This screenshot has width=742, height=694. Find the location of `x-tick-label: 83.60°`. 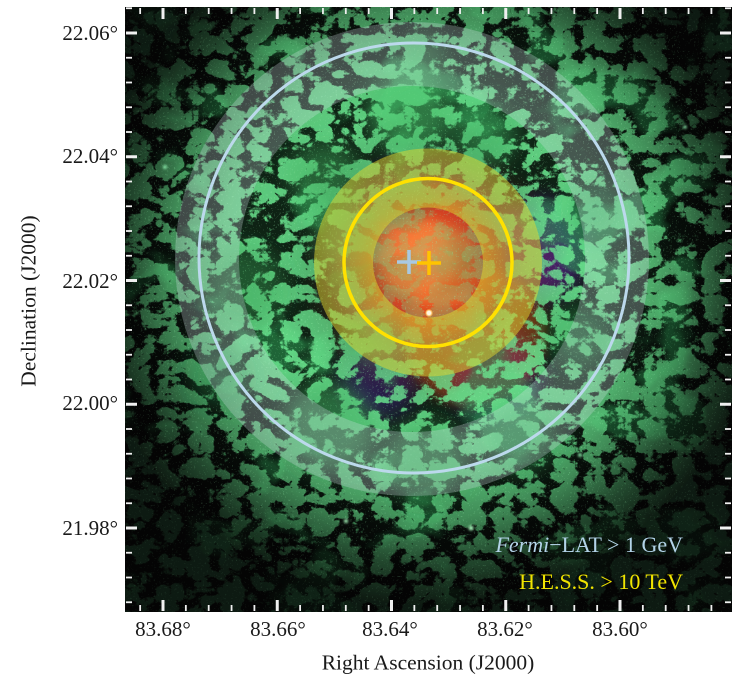

x-tick-label: 83.60° is located at coordinates (620, 629).